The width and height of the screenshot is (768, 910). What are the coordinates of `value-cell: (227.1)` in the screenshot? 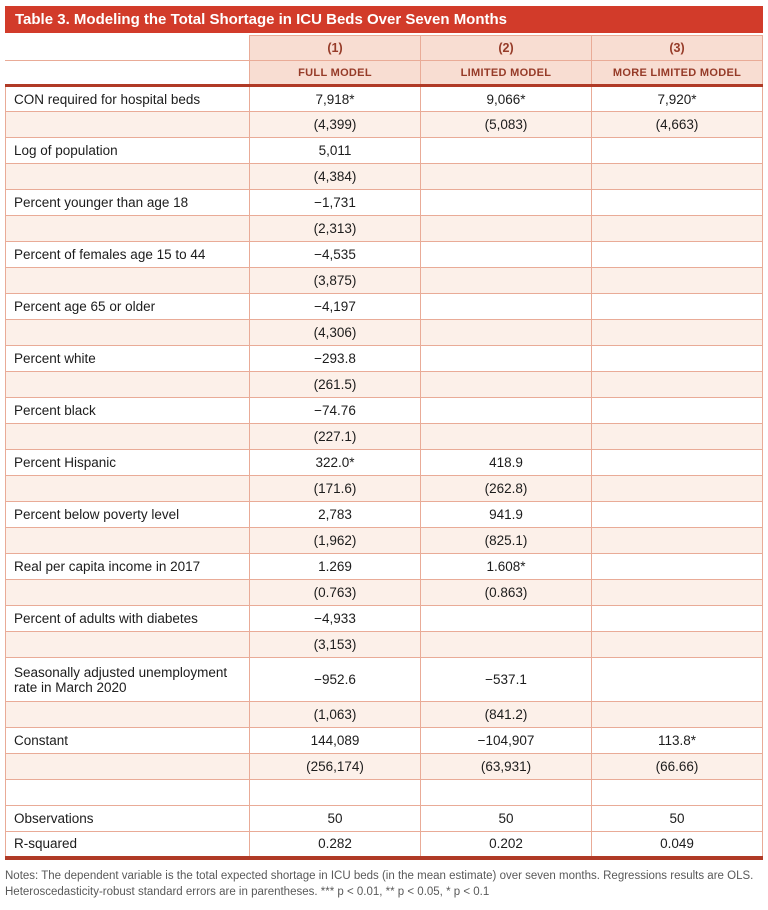 It's located at (335, 436).